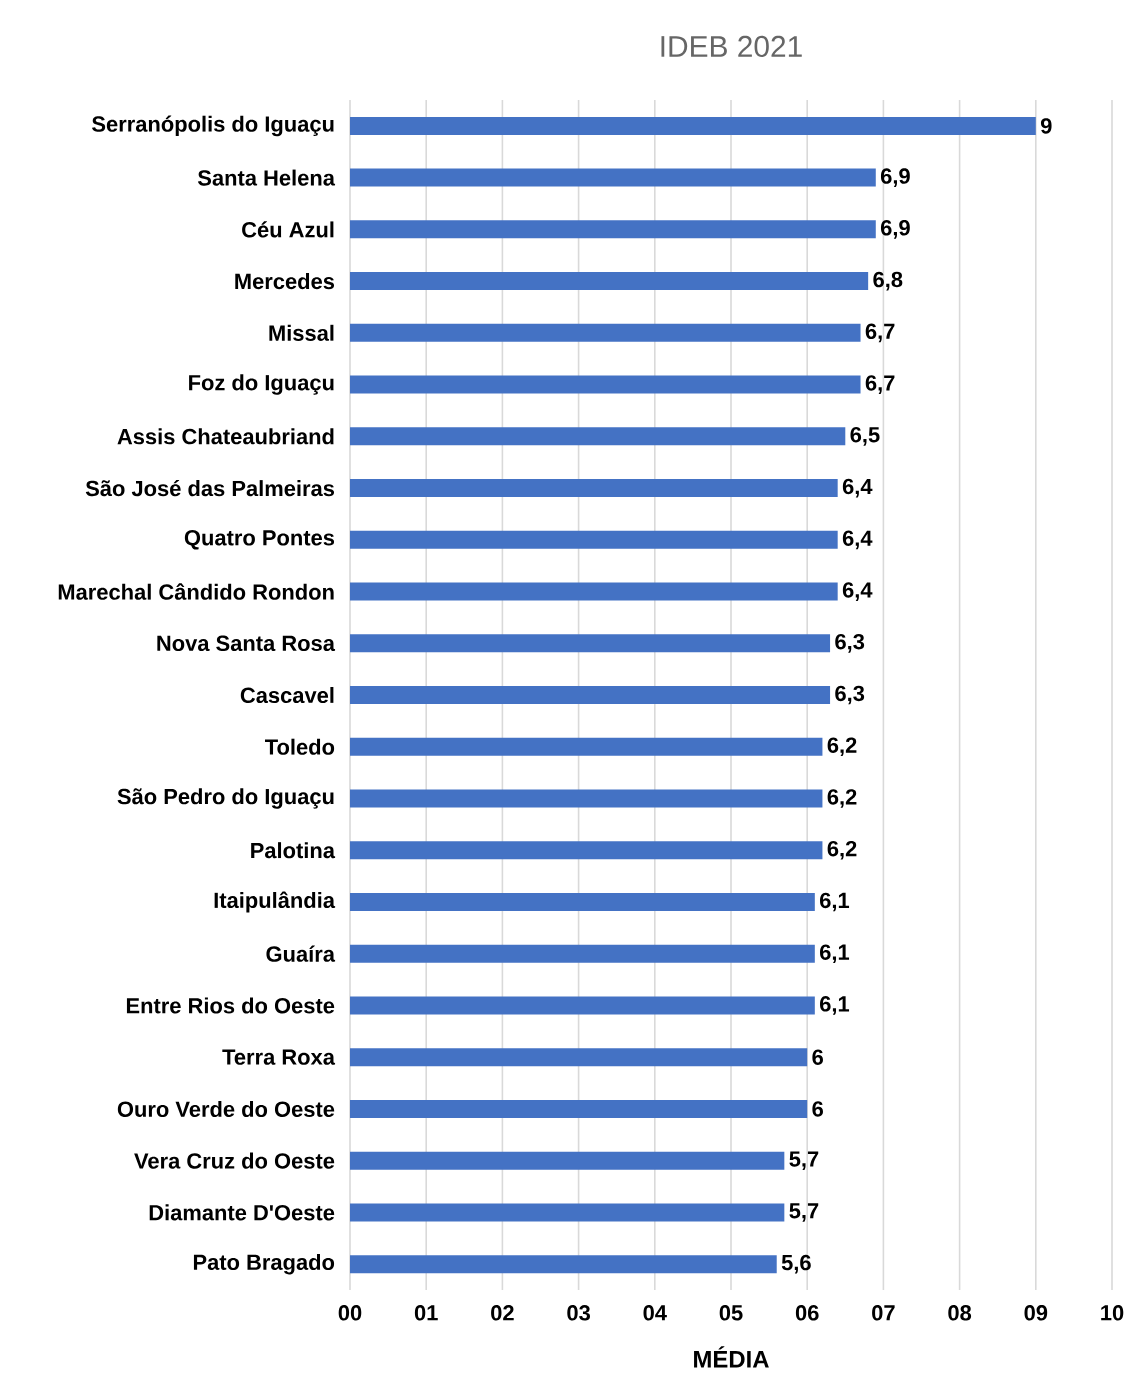 The height and width of the screenshot is (1387, 1131). I want to click on y-tick-label: Palotina, so click(293, 850).